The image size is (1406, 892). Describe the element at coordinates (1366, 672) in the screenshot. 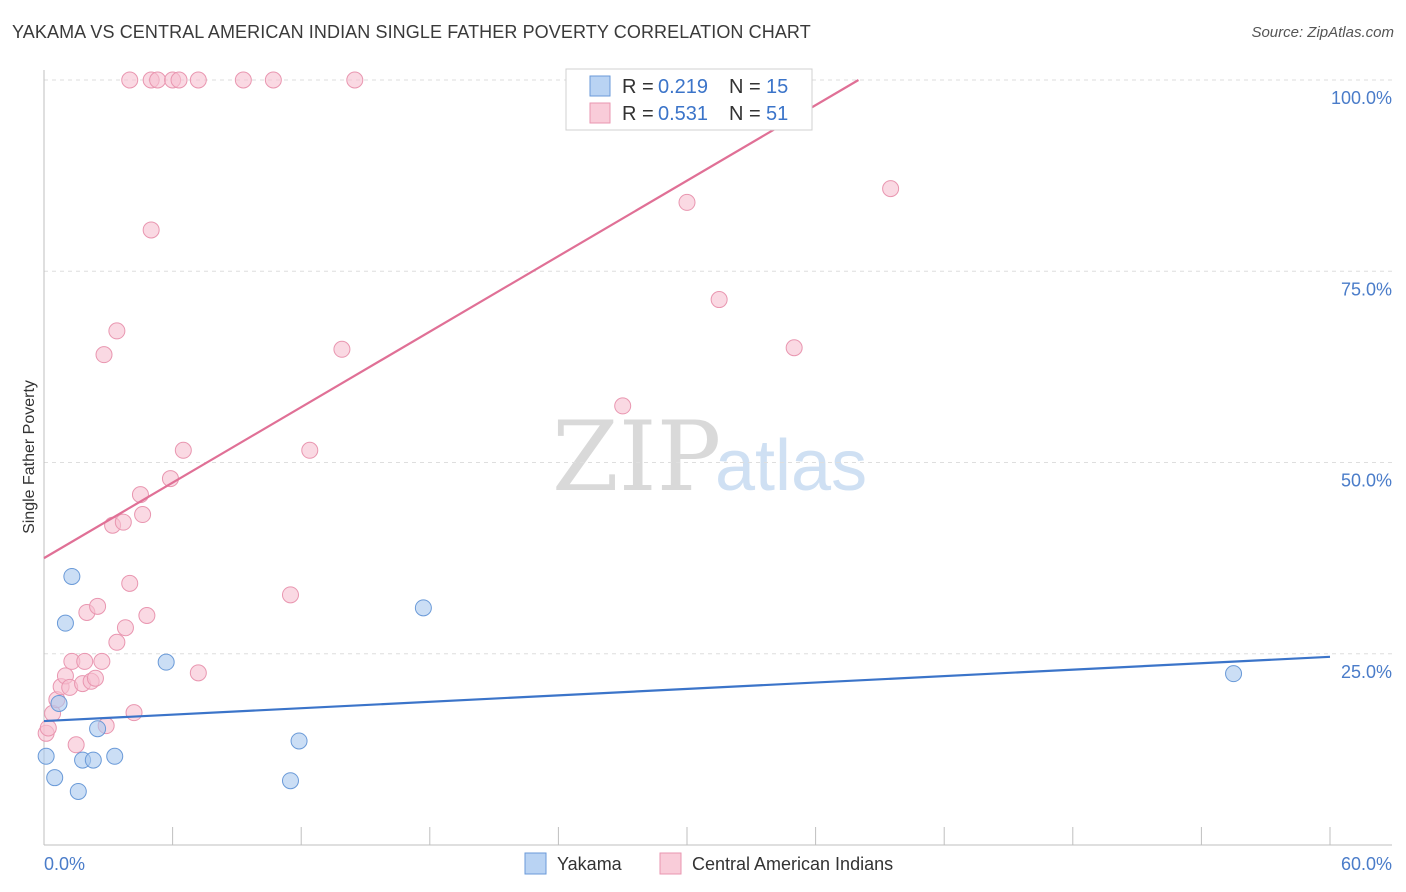

I see `y-tick-label: 25.0%` at that location.